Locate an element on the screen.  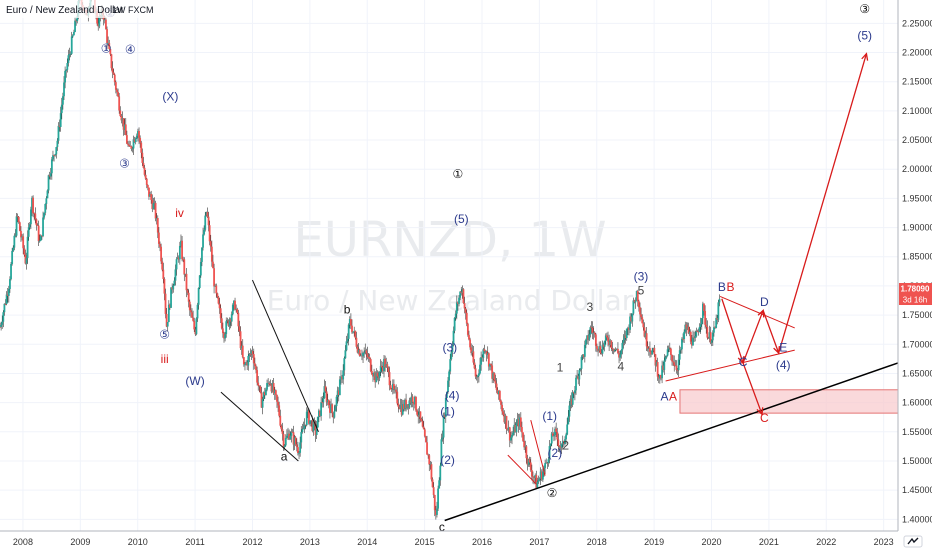
interval-source: 1W FXCM is located at coordinates (133, 10).